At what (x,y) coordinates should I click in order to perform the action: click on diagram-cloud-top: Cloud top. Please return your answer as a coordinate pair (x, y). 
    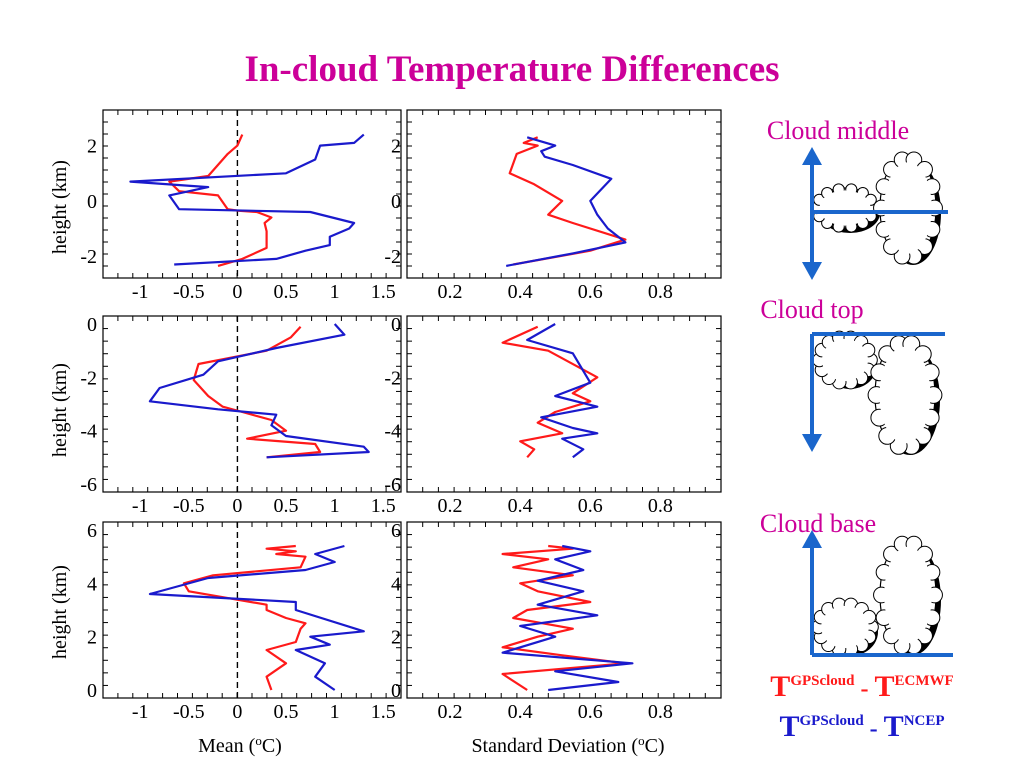
    Looking at the image, I should click on (852, 375).